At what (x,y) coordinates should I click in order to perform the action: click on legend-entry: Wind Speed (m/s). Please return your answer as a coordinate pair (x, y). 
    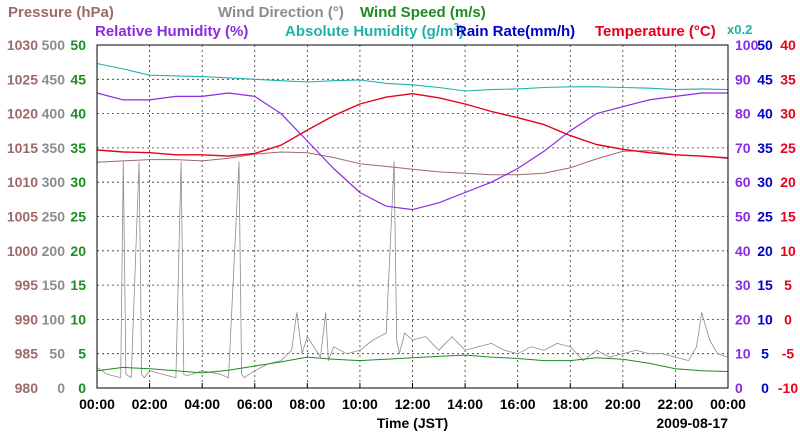
    Looking at the image, I should click on (423, 12).